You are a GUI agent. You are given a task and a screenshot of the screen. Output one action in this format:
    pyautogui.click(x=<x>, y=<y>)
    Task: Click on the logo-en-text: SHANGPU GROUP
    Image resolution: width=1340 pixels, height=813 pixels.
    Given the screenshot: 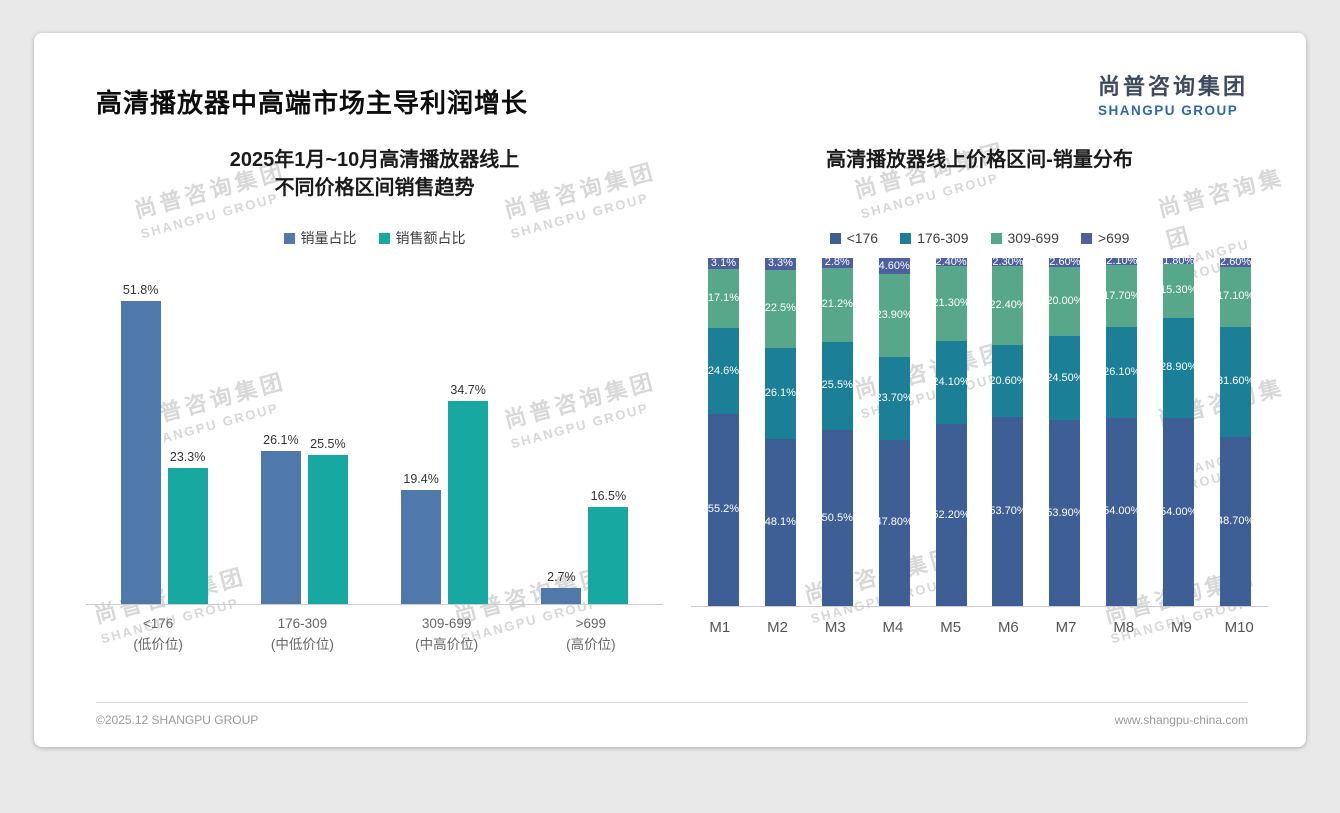 What is the action you would take?
    pyautogui.click(x=1168, y=110)
    